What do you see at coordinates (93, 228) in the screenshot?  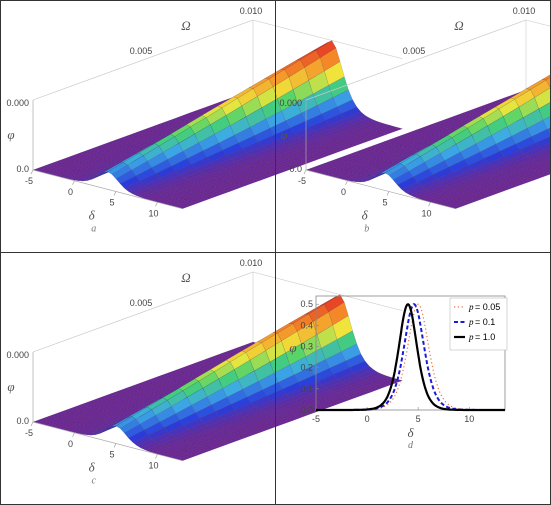 I see `panel-label: a` at bounding box center [93, 228].